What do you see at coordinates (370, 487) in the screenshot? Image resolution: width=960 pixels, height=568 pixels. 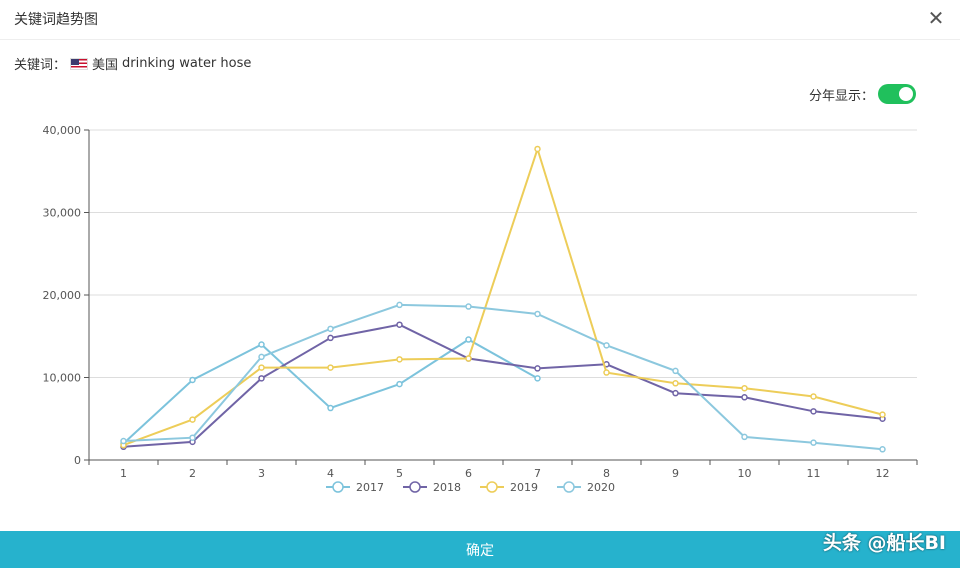 I see `legend-label-2017: 2017` at bounding box center [370, 487].